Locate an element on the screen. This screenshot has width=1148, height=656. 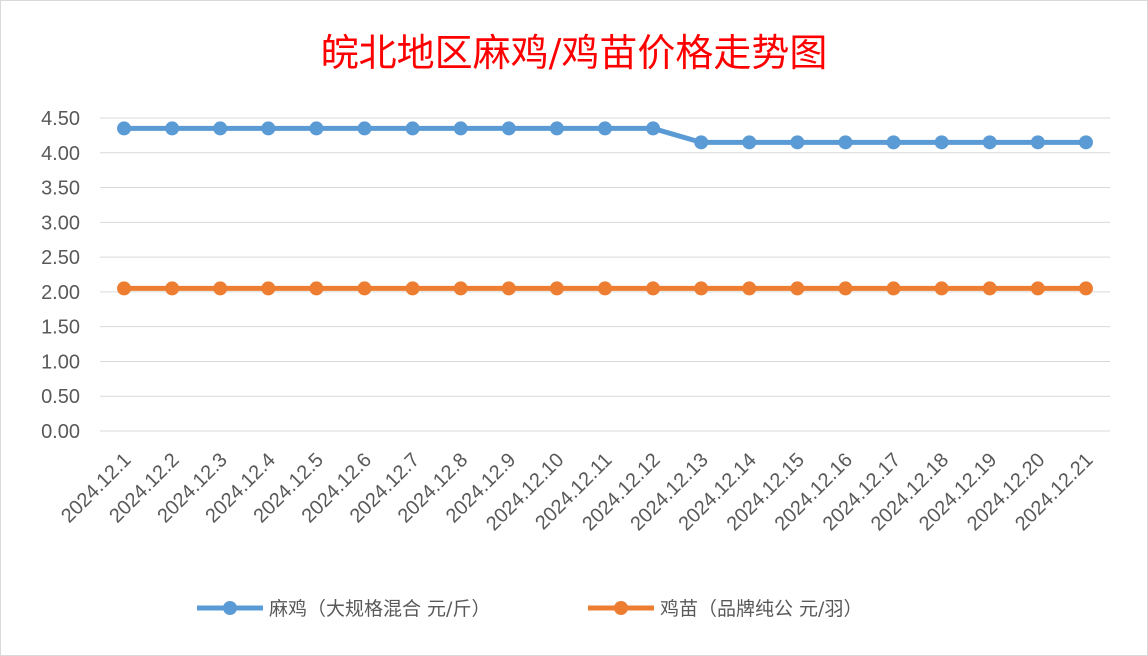
y-tick-label: 4.50 is located at coordinates (60, 119).